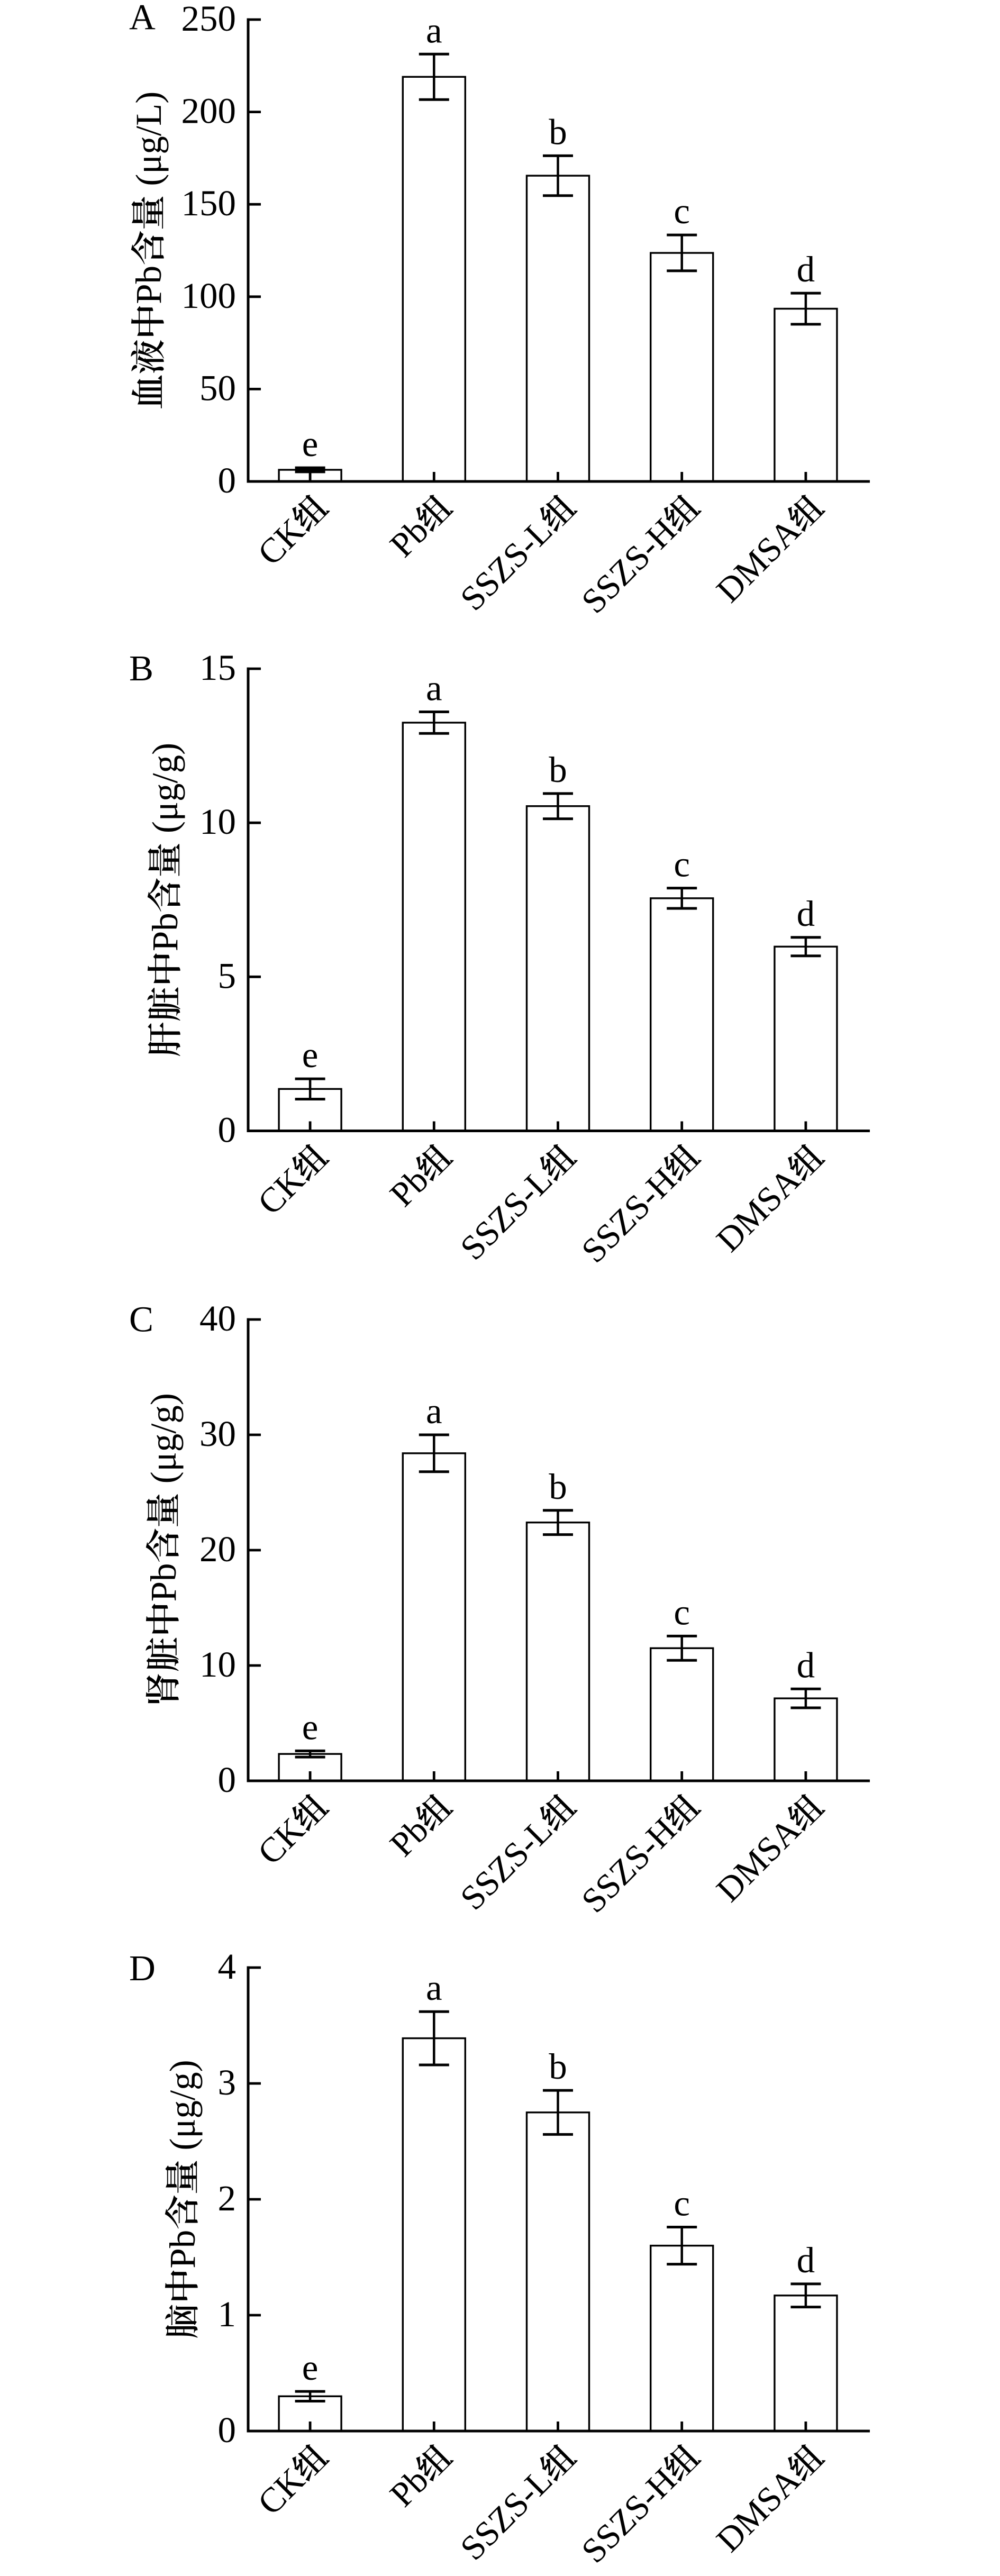 The height and width of the screenshot is (2576, 1000). I want to click on y-tick-label: 250, so click(209, 19).